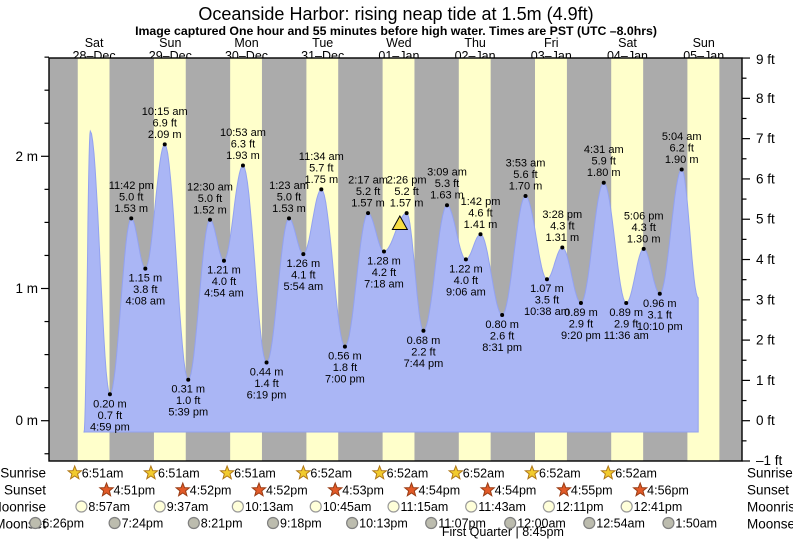  I want to click on moonrise-row-label-left: Moonrise, so click(23, 507).